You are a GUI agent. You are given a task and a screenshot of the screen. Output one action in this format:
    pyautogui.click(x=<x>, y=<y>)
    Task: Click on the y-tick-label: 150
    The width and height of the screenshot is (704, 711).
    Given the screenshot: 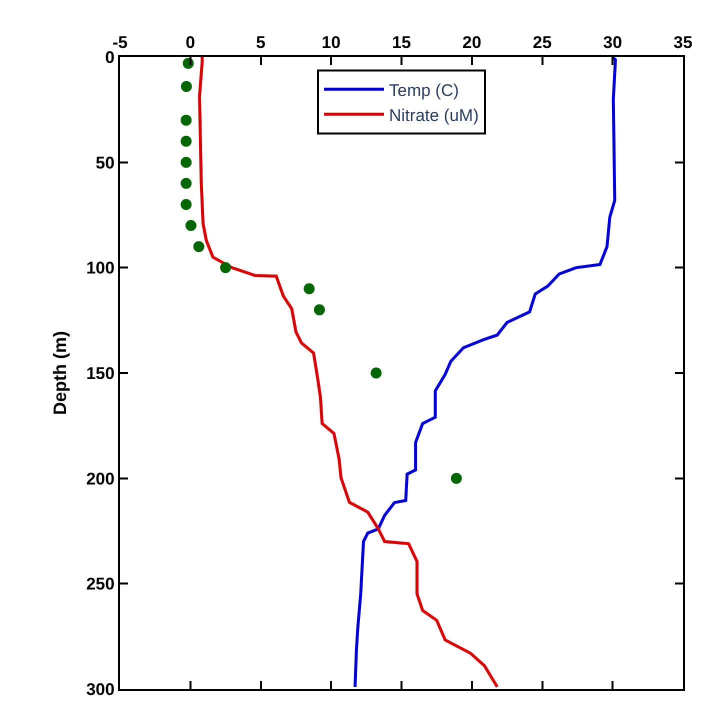 What is the action you would take?
    pyautogui.click(x=100, y=373)
    